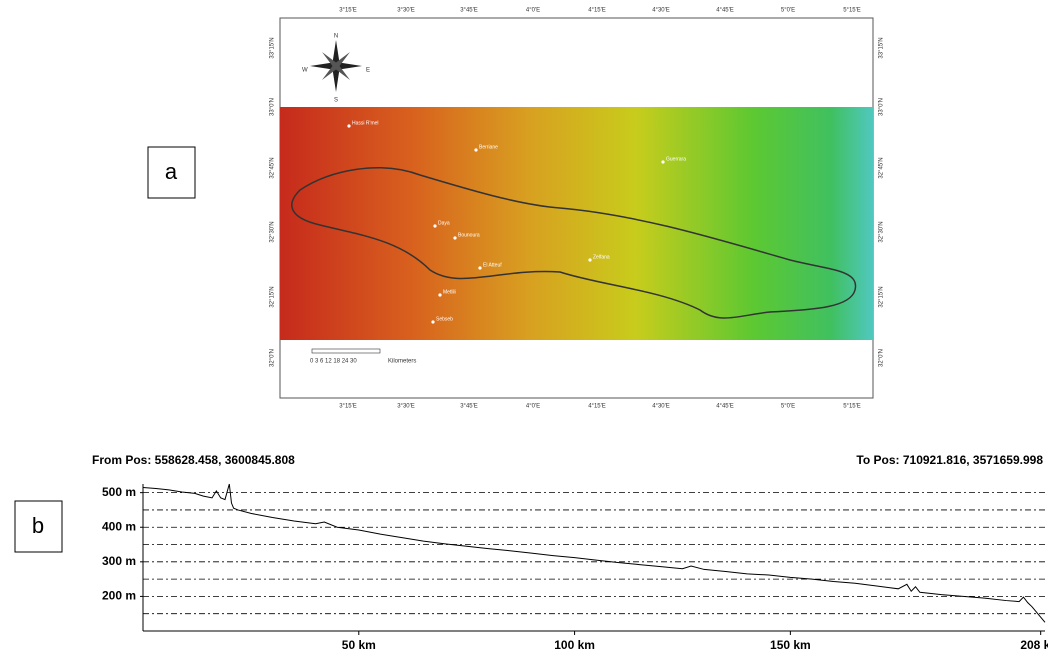  I want to click on y-tick-label: 400 m, so click(119, 526).